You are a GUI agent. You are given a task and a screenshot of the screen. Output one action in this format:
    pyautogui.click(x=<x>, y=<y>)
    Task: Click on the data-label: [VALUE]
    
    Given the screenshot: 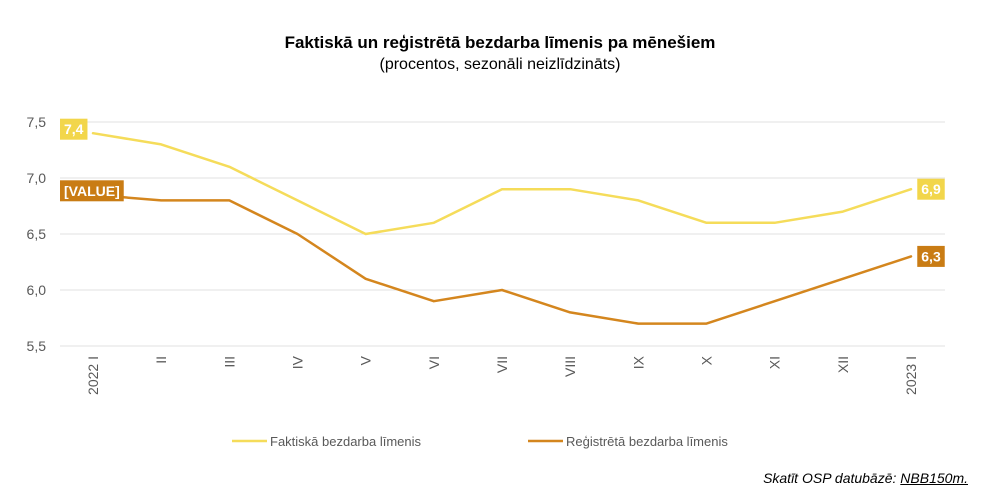 What is the action you would take?
    pyautogui.click(x=92, y=191)
    